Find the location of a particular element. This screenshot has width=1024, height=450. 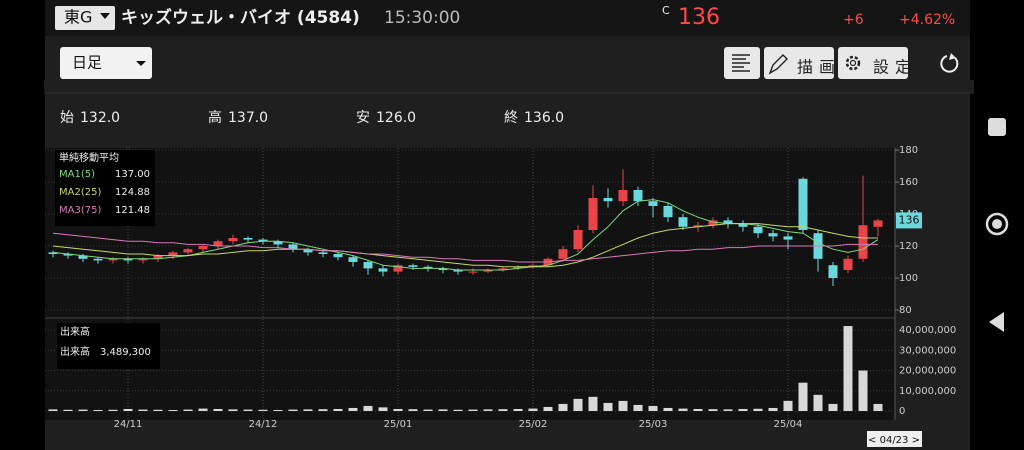

gear-icon is located at coordinates (853, 63).